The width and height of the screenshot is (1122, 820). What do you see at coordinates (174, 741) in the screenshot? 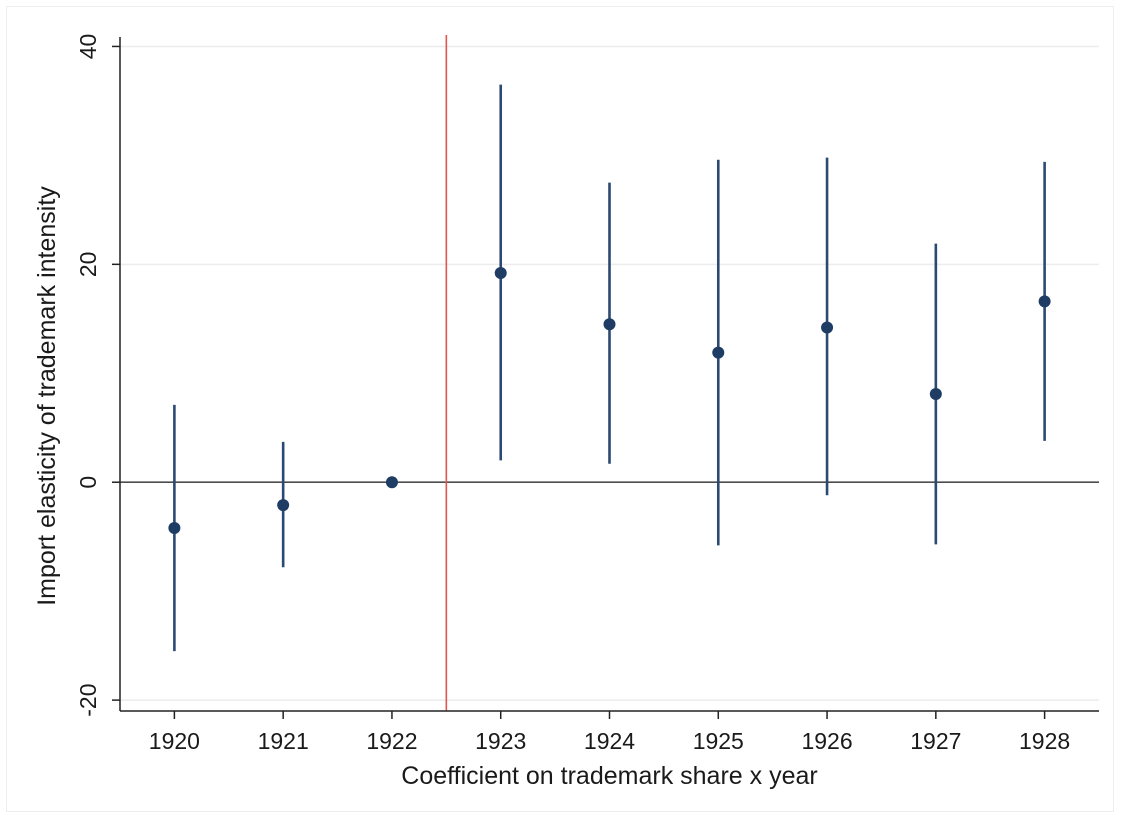
I see `x-tick-label-0: 1920` at bounding box center [174, 741].